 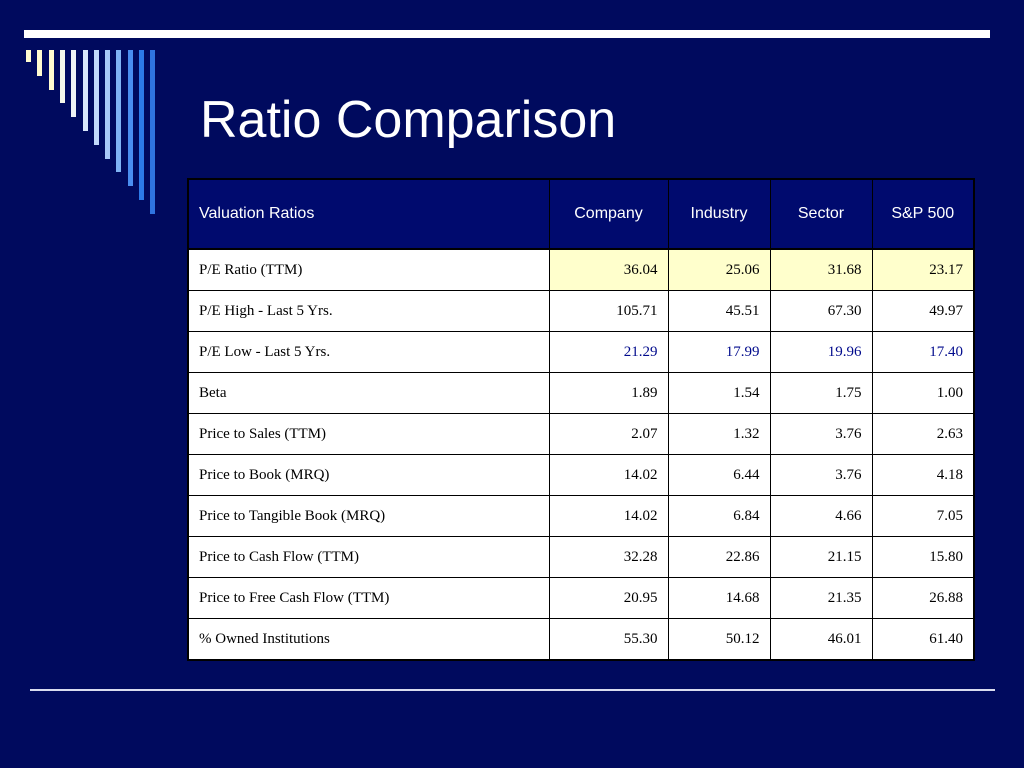 I want to click on sector-value: 1.75, so click(x=821, y=393).